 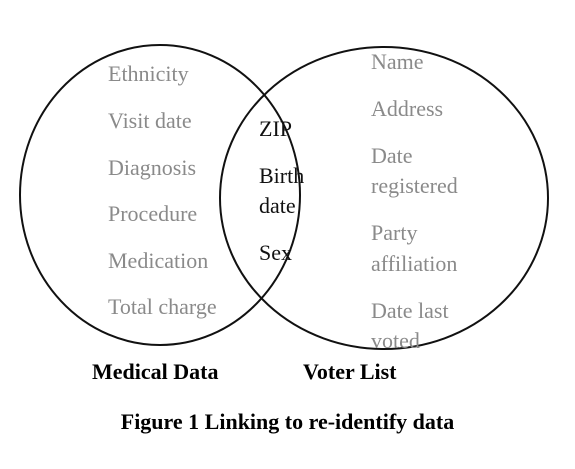 I want to click on shared-item-zip: ZIP, so click(x=275, y=128).